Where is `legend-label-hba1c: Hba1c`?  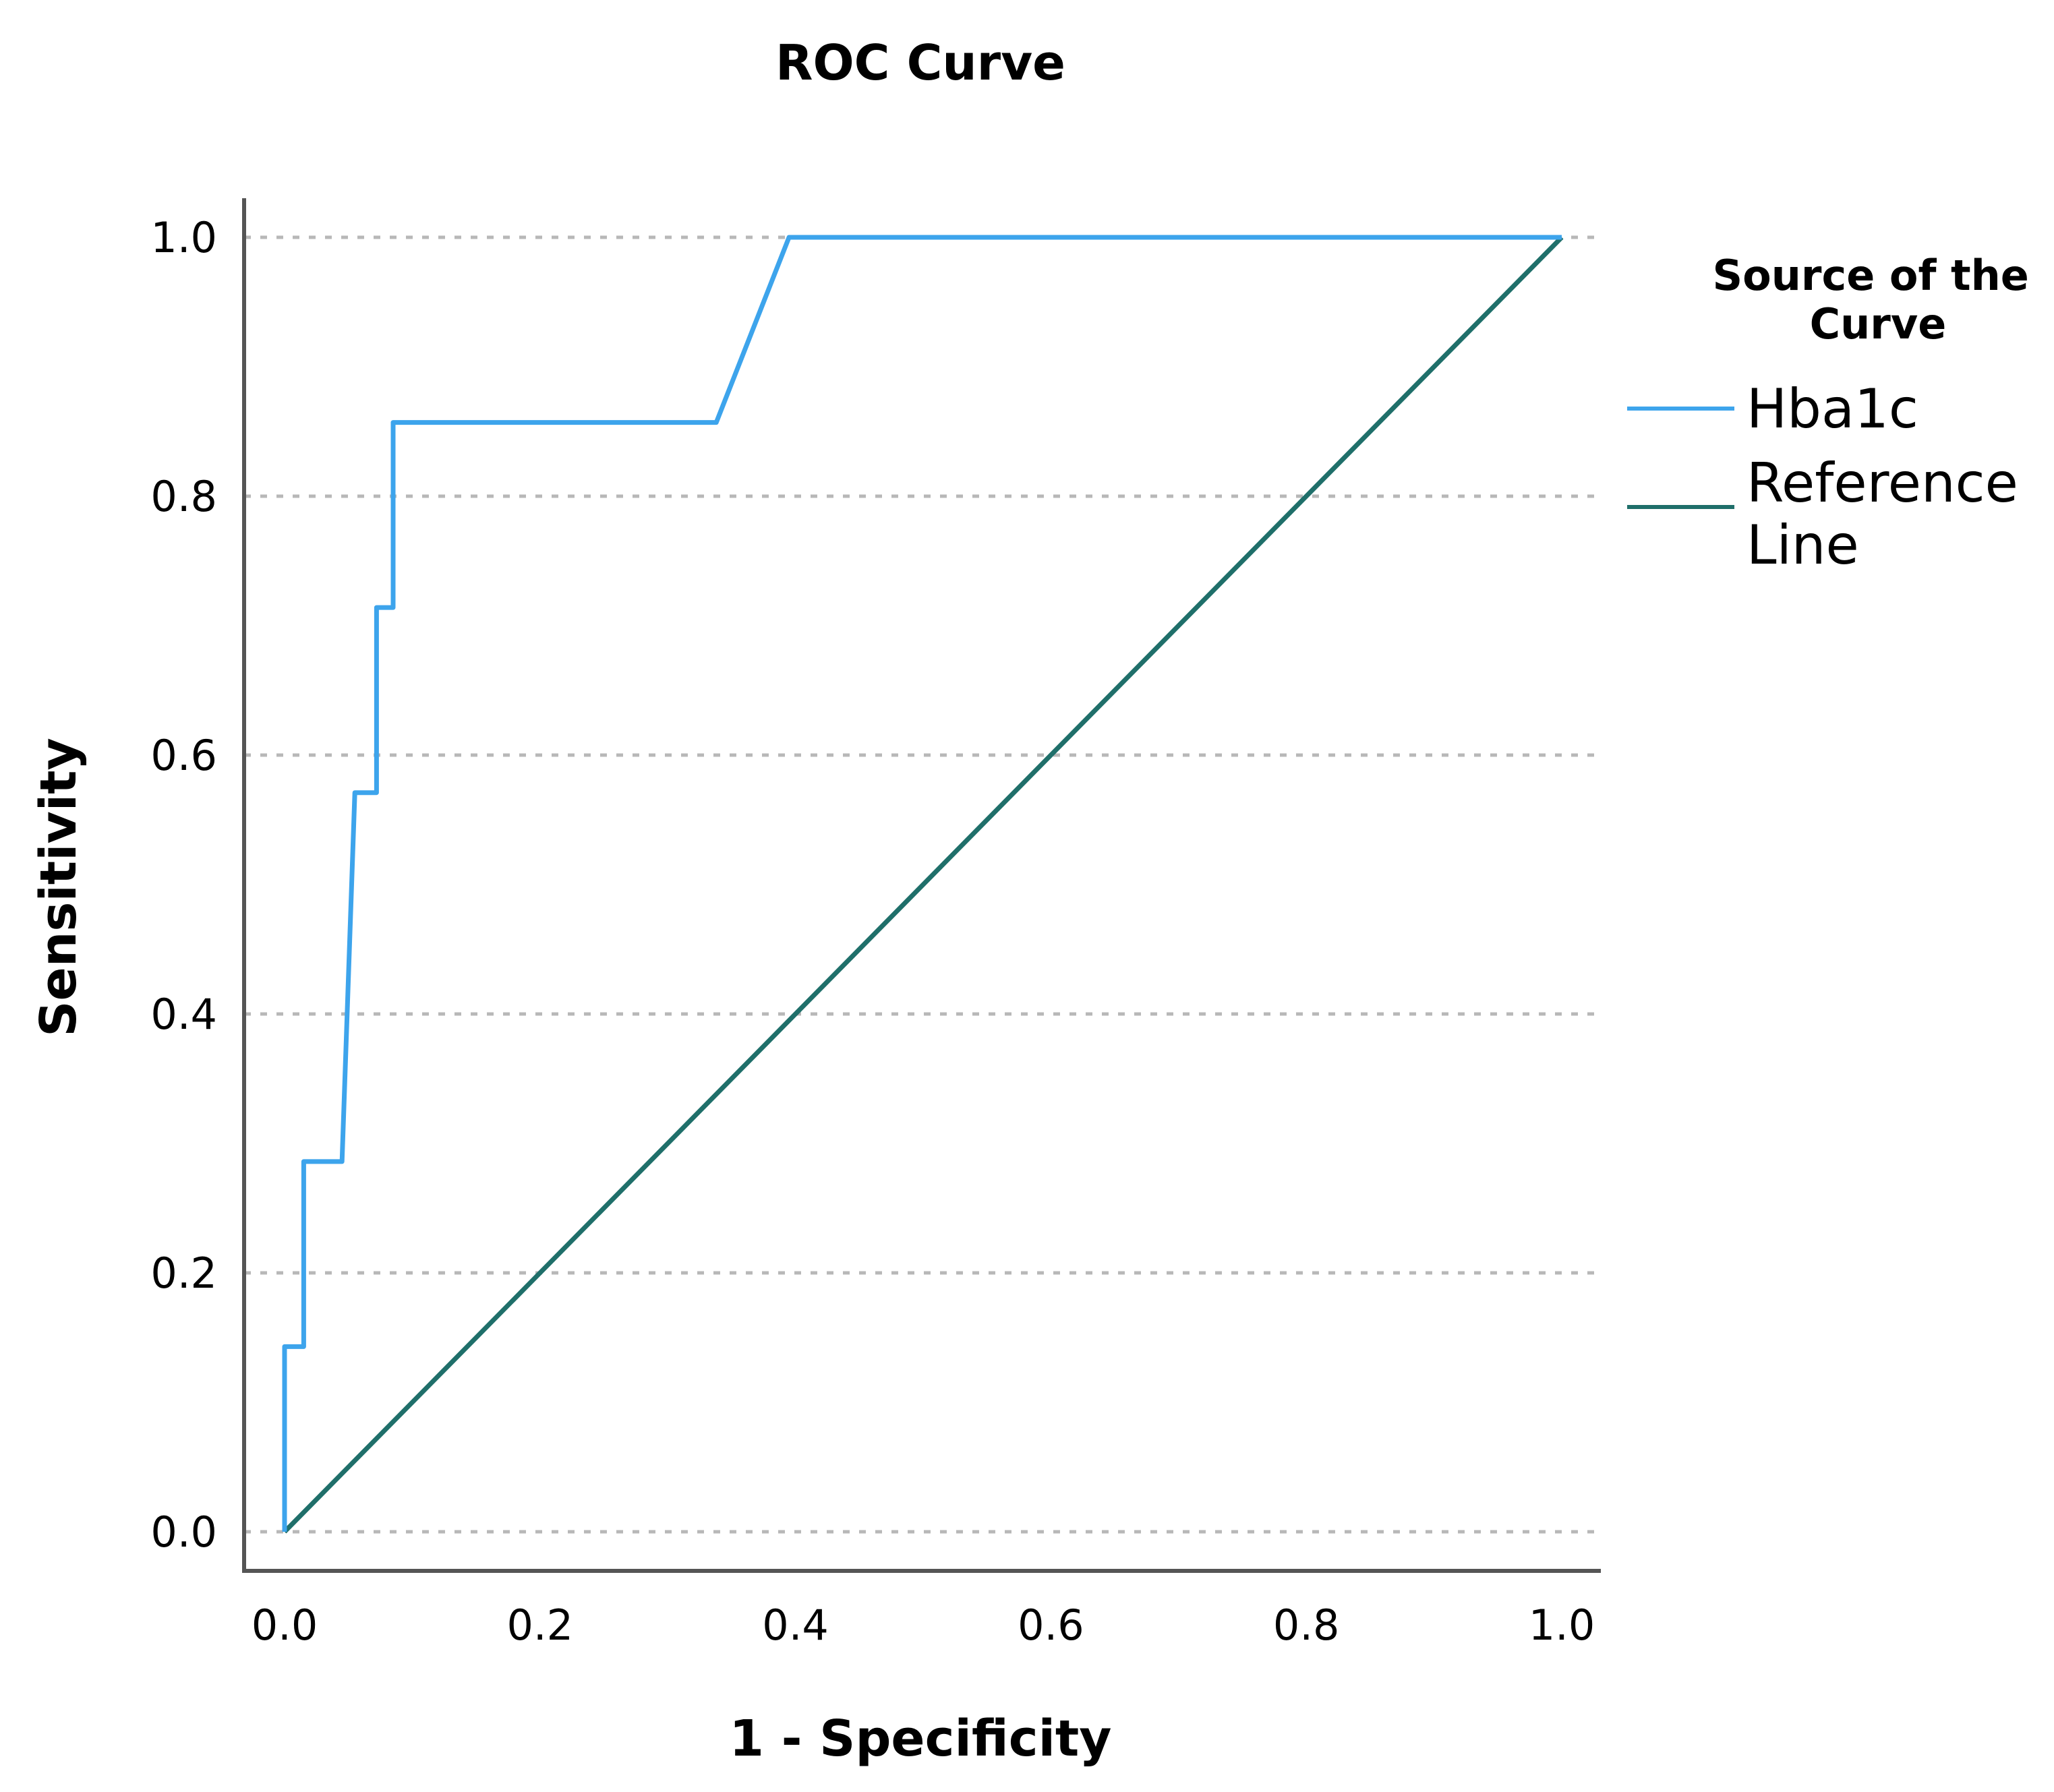
legend-label-hba1c: Hba1c is located at coordinates (1832, 409).